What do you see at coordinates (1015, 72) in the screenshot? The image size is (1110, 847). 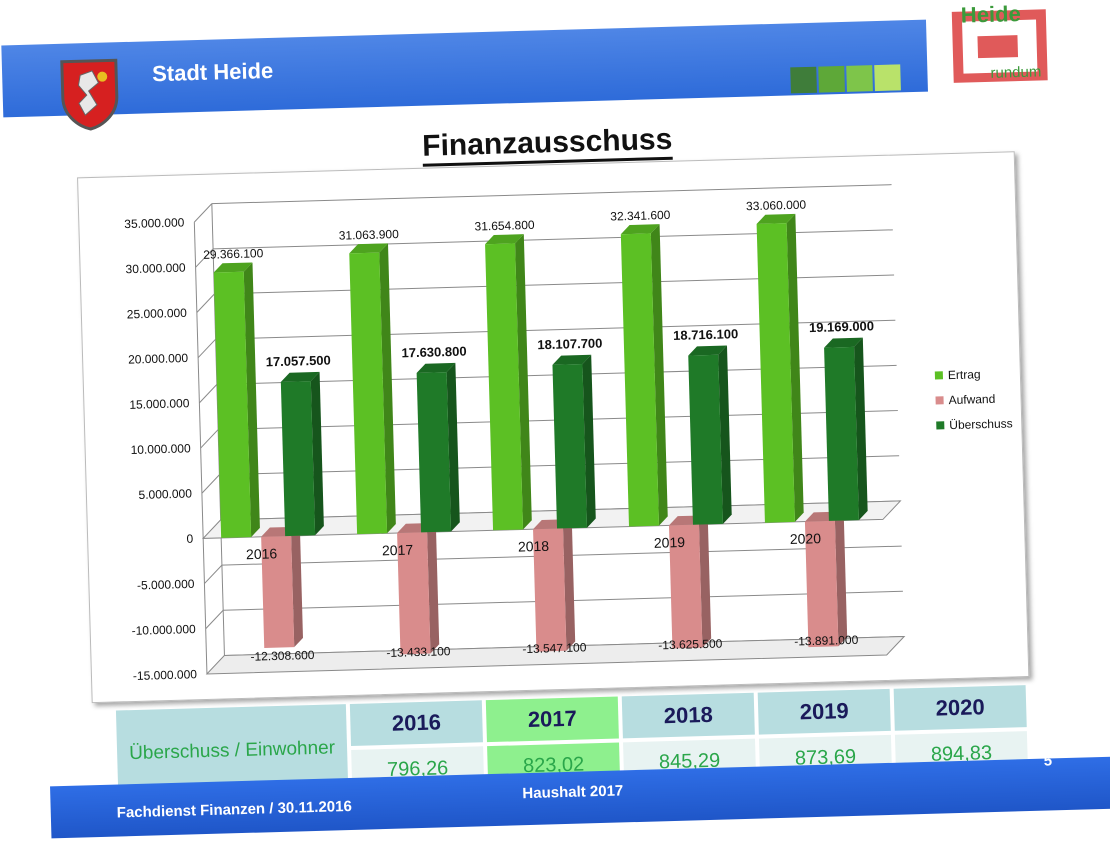 I see `logo-text-bottom: rundum` at bounding box center [1015, 72].